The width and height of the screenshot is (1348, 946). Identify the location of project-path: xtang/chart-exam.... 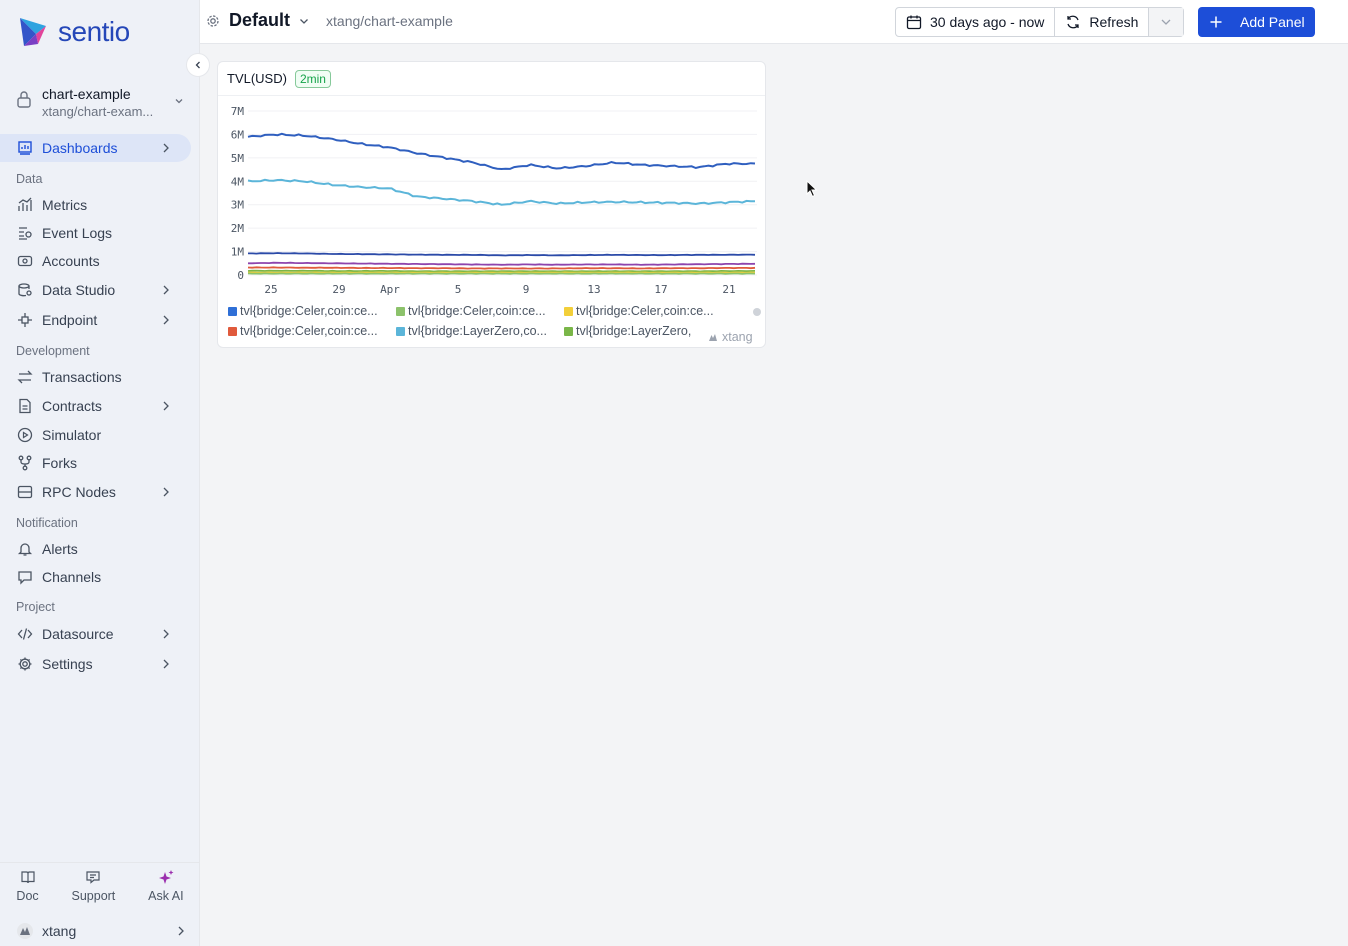
(98, 111).